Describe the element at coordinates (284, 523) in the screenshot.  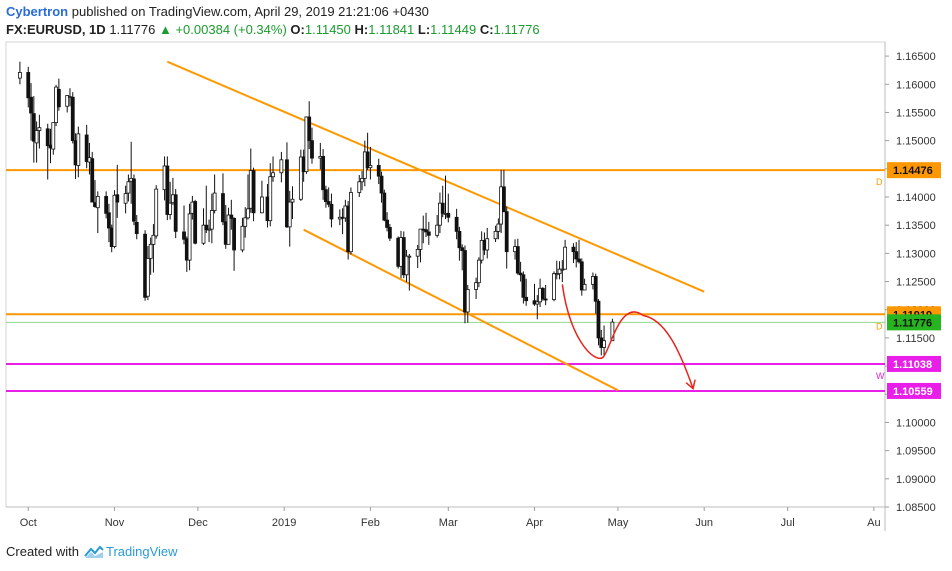
I see `x-tick-label: 2019` at that location.